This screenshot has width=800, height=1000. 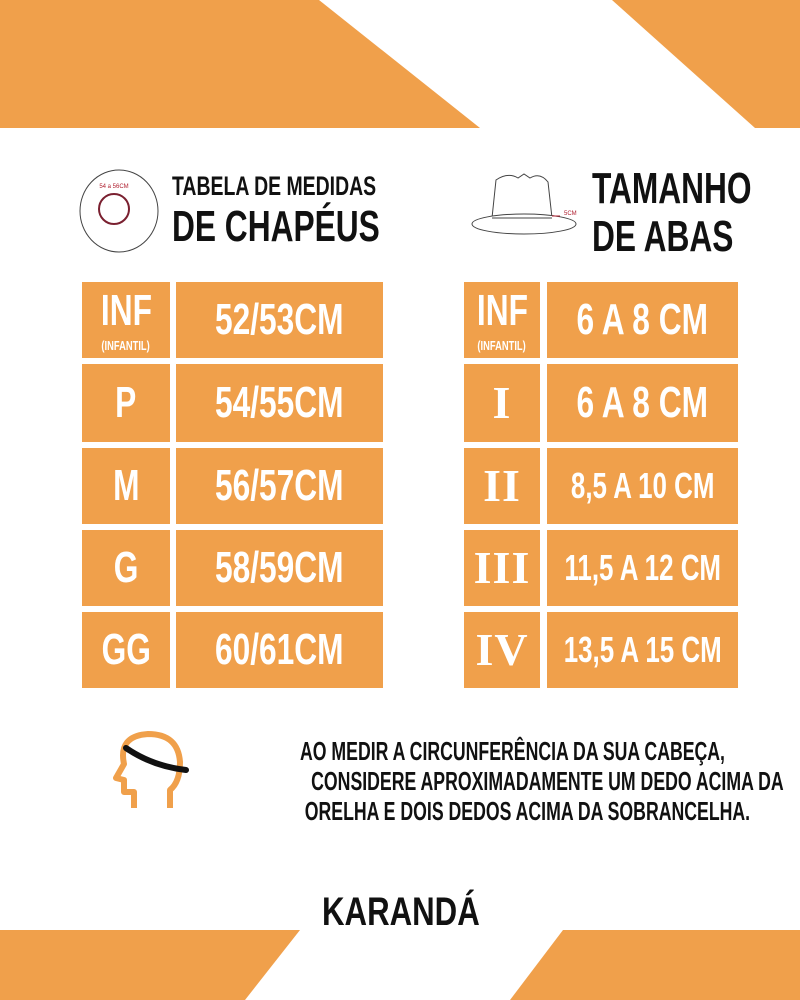 I want to click on brim-size-cell: INF (INFANTIL), so click(x=502, y=320).